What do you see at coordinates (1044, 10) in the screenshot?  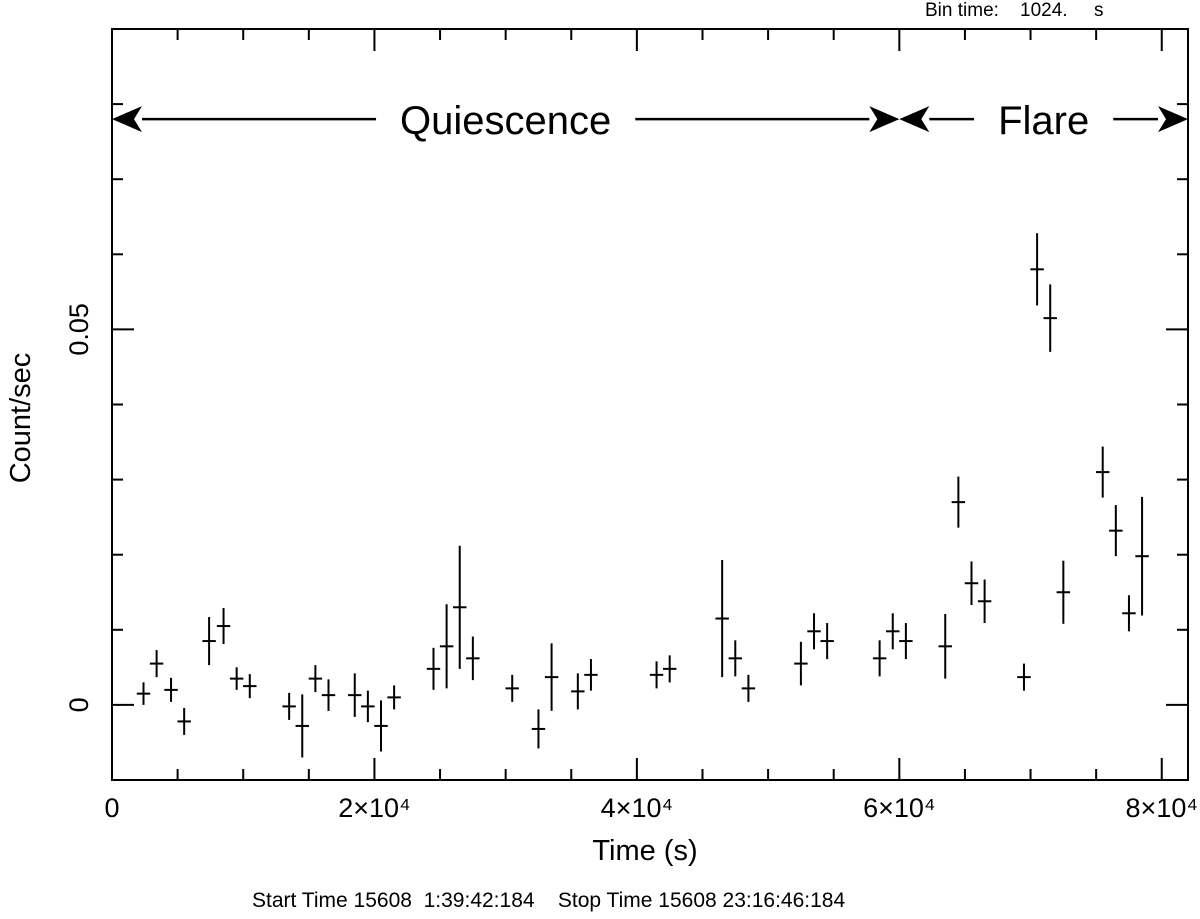 I see `bin-time-value: 1024.` at bounding box center [1044, 10].